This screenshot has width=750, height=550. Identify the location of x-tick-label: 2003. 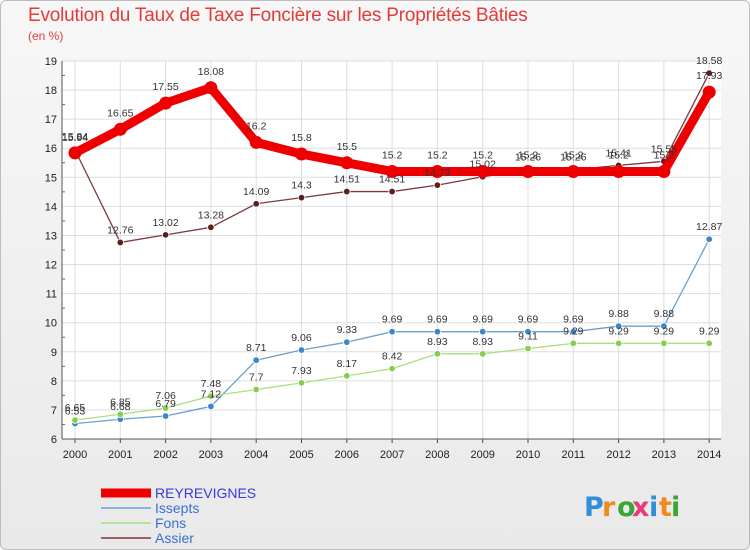
(211, 455).